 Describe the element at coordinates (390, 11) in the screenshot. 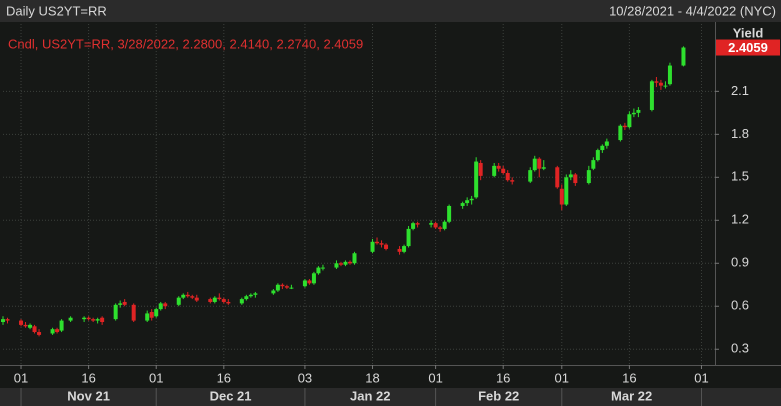

I see `header-bar` at that location.